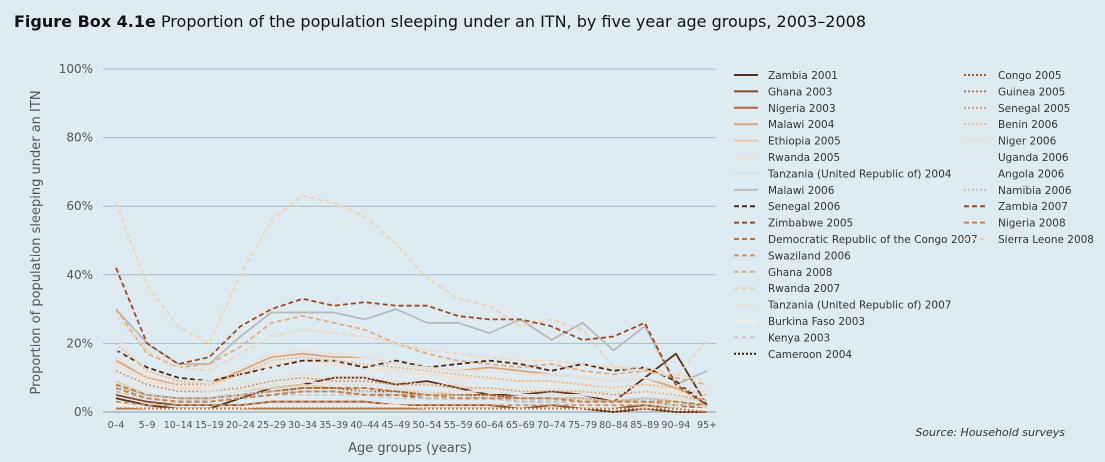 This screenshot has height=462, width=1105. I want to click on x-tick-label: 35–39, so click(333, 425).